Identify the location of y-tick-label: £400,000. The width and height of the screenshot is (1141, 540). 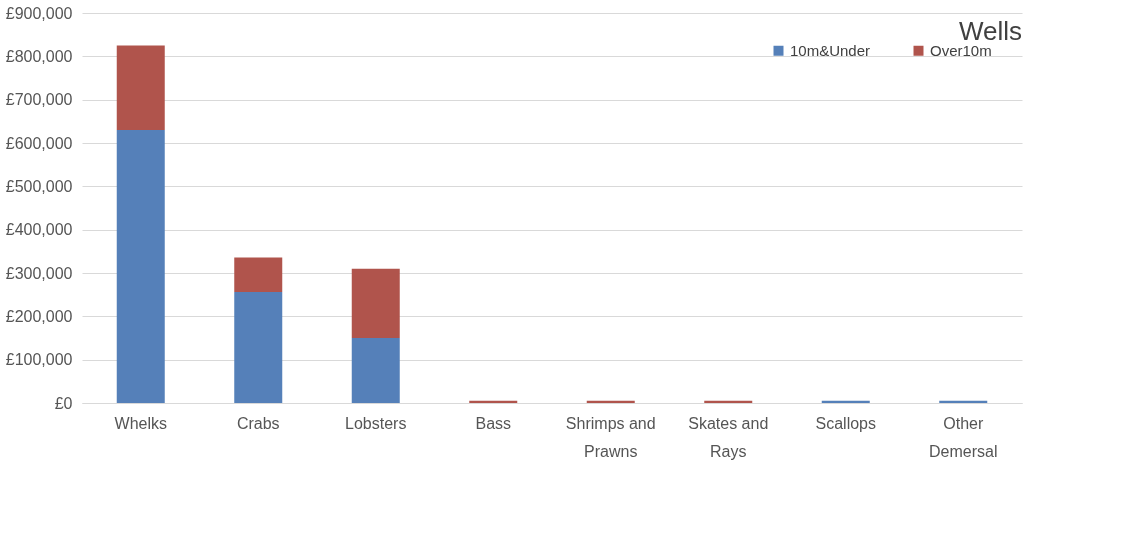
(39, 230).